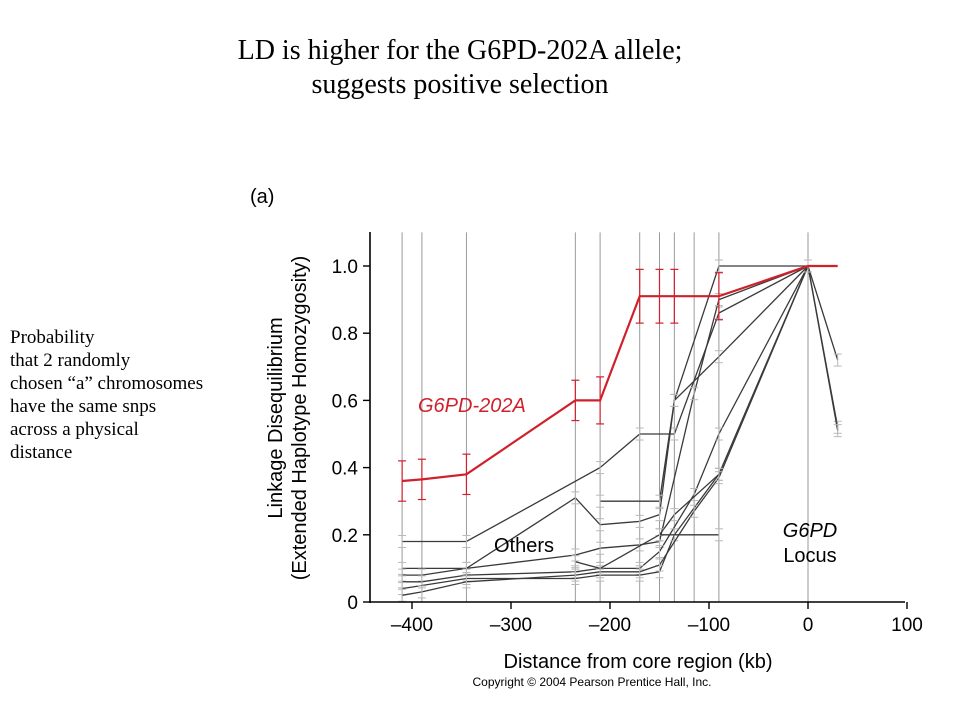 This screenshot has width=960, height=720. I want to click on y-tick-label: 0.4, so click(345, 469).